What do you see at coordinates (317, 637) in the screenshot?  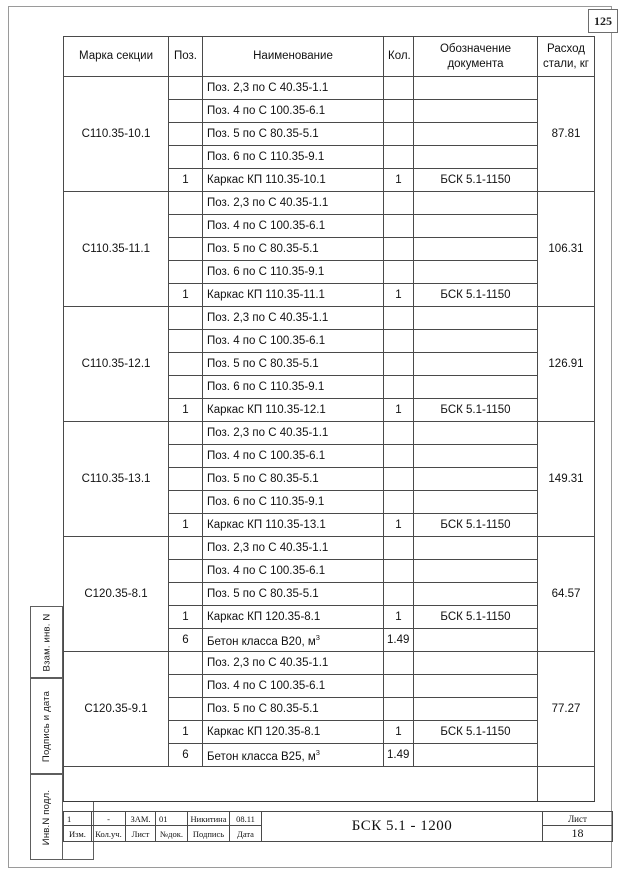 I see `cell-name-superscript: 3` at bounding box center [317, 637].